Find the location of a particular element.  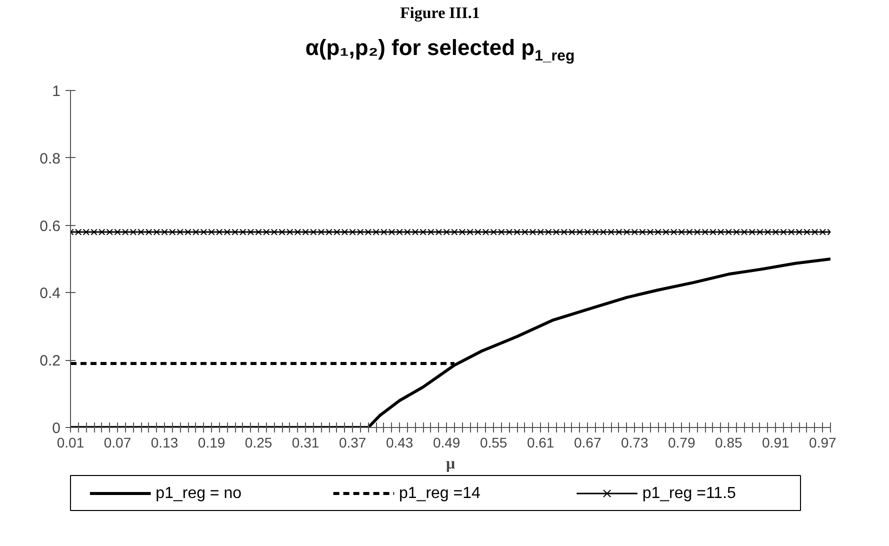

x-tick-label: 0.85 is located at coordinates (728, 442).